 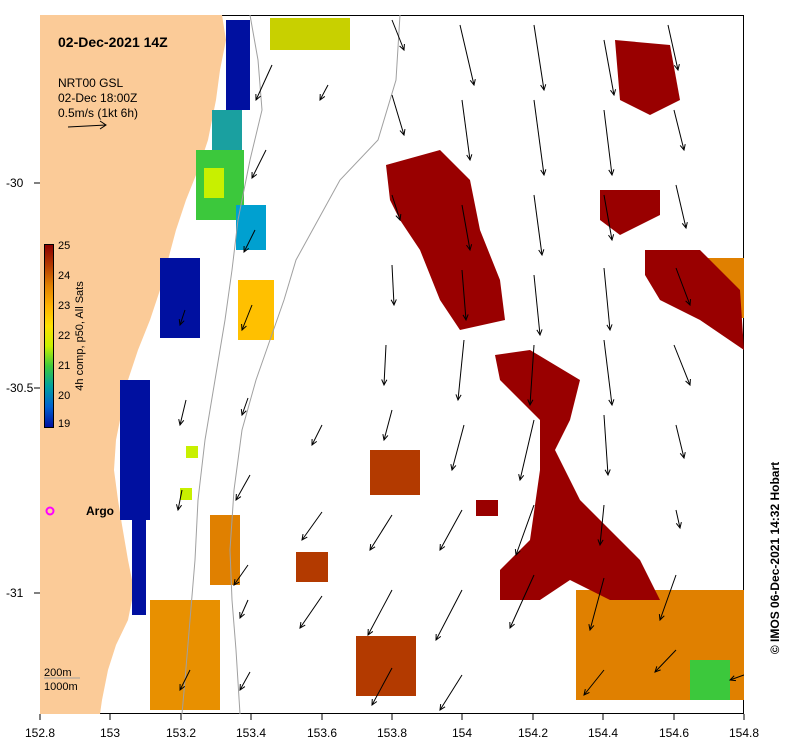 What do you see at coordinates (603, 733) in the screenshot?
I see `x-tick-label: 154.4` at bounding box center [603, 733].